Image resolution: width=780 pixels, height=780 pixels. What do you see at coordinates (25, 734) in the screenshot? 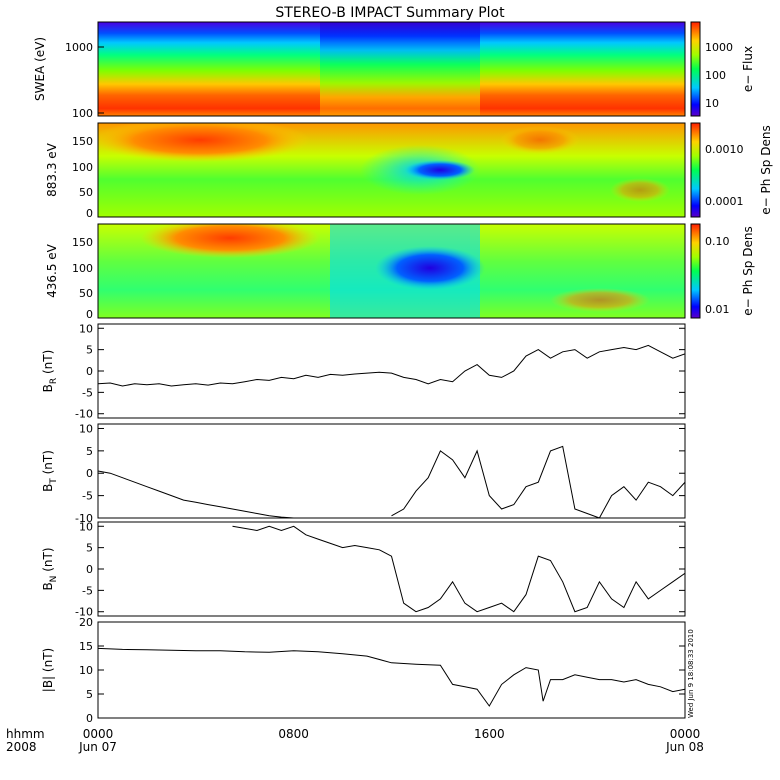
I see `x-axis-label-line1: hhmm` at bounding box center [25, 734].